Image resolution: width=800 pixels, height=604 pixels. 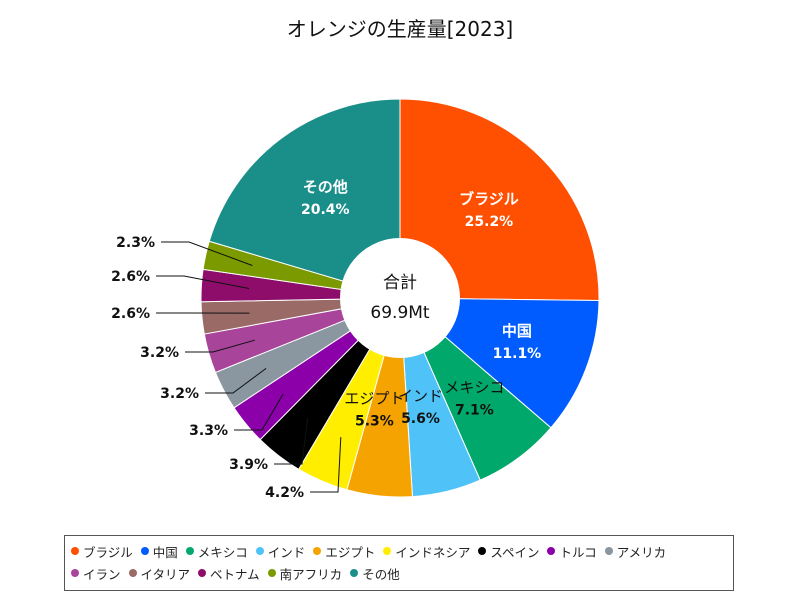 What do you see at coordinates (420, 396) in the screenshot?
I see `slice-3-name-label: インド` at bounding box center [420, 396].